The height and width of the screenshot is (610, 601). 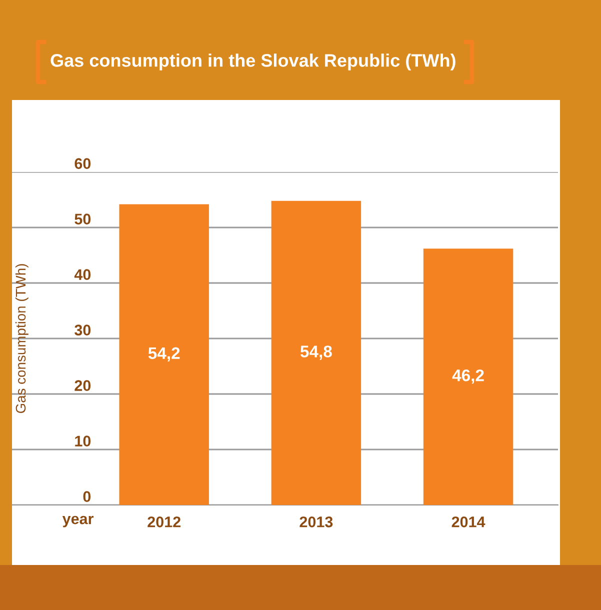 I want to click on y-tick-label: 0, so click(x=87, y=496).